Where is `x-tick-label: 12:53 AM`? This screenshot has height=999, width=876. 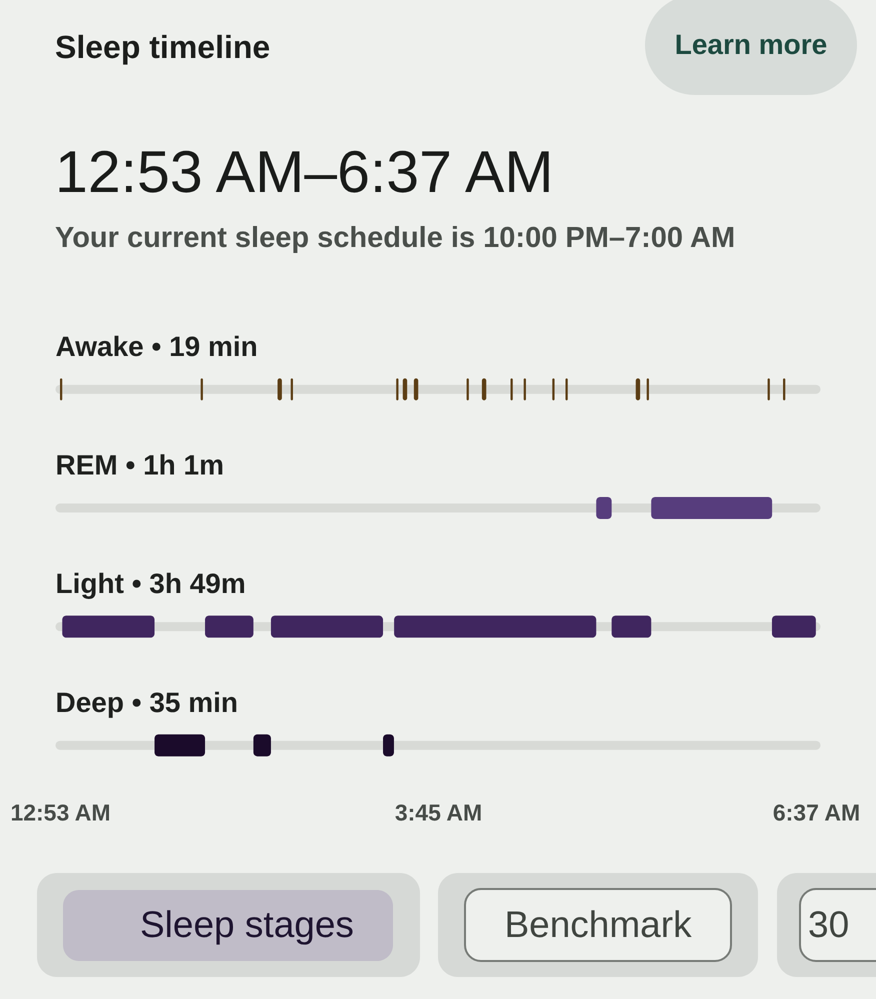 x-tick-label: 12:53 AM is located at coordinates (60, 813).